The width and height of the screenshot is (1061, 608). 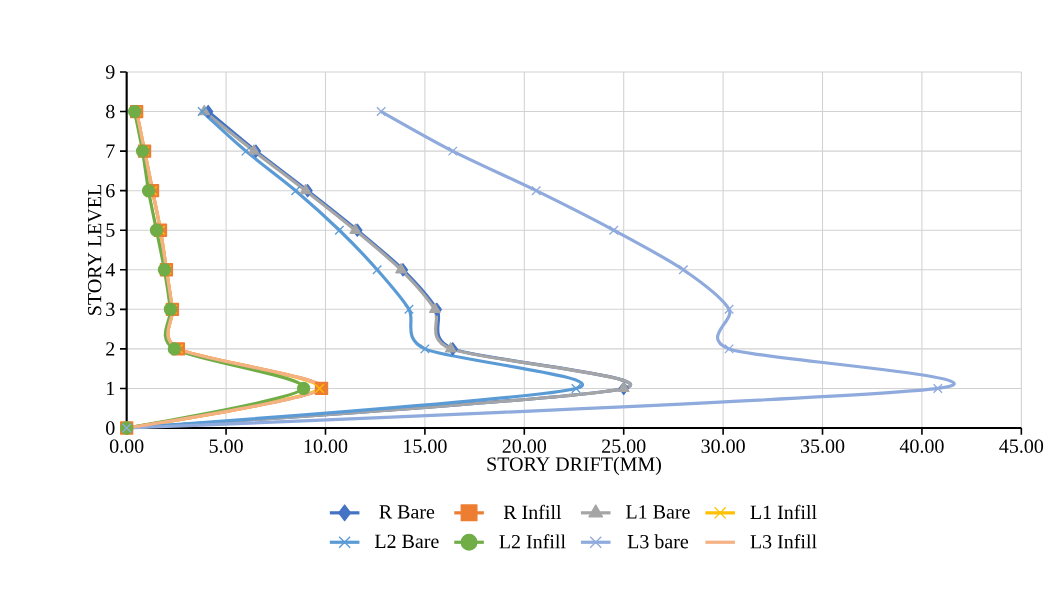 I want to click on y-tick-label: 1, so click(x=111, y=388).